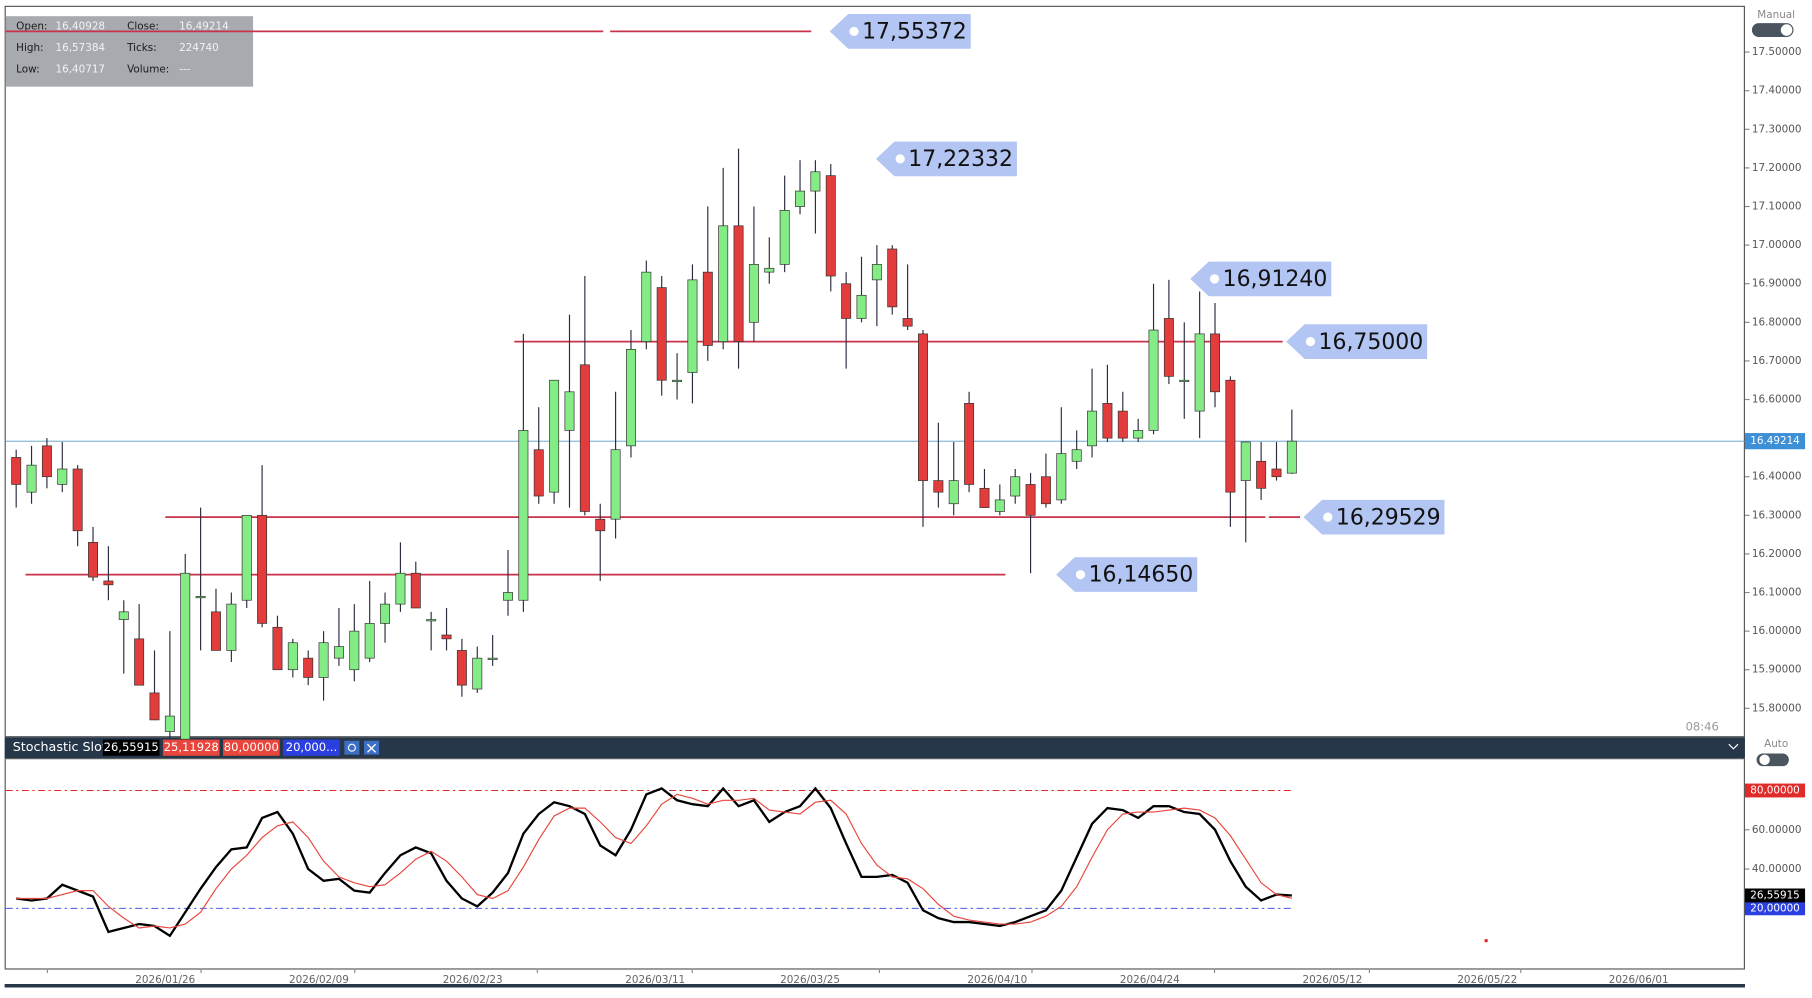  Describe the element at coordinates (654, 862) in the screenshot. I see `stochastic-line` at that location.